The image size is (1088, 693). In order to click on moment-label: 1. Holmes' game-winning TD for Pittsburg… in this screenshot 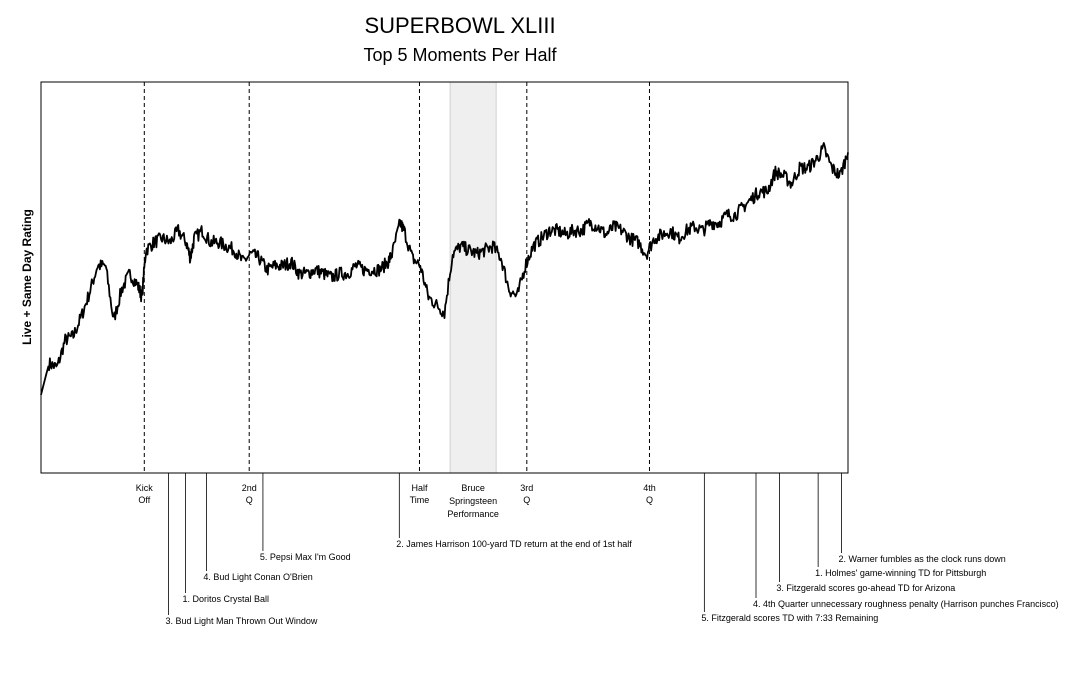, I will do `click(900, 573)`.